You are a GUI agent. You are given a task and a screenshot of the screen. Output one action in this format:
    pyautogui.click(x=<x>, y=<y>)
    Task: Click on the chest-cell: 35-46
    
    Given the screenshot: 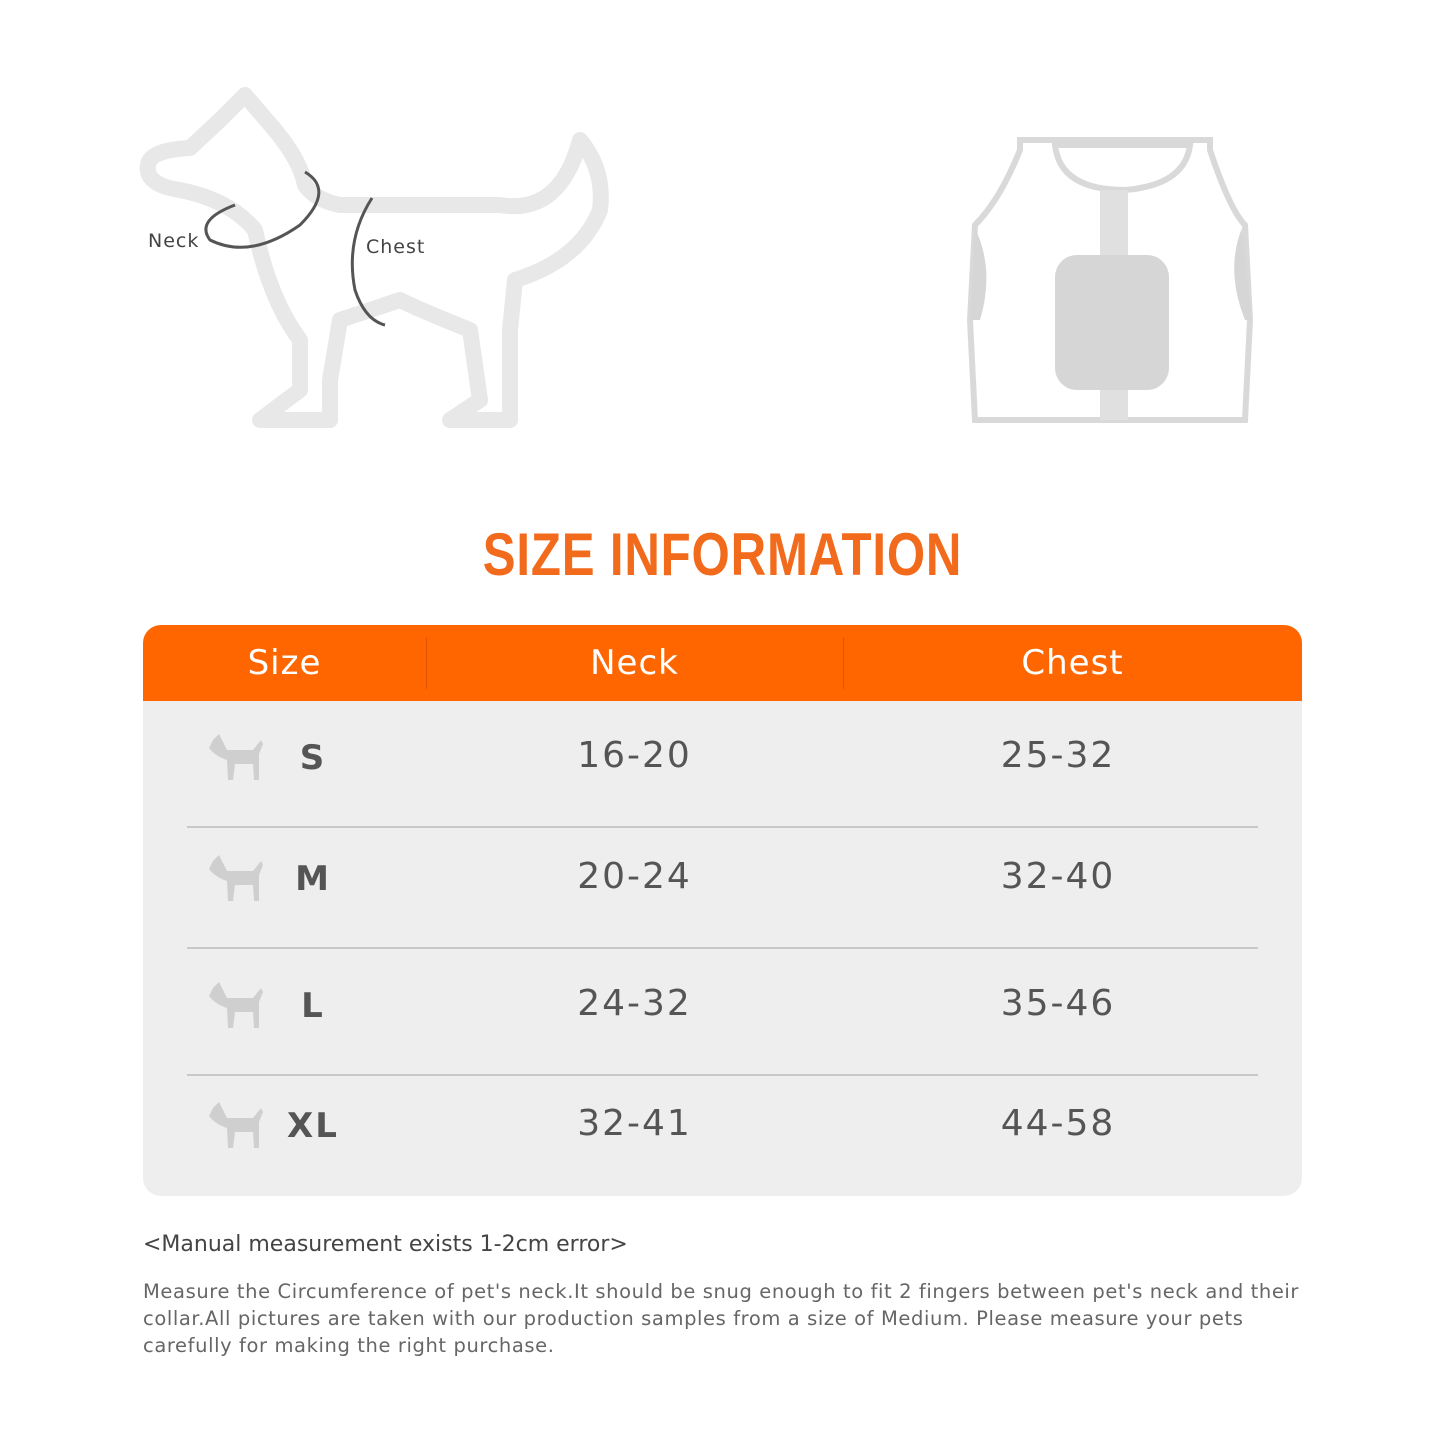 What is the action you would take?
    pyautogui.click(x=1058, y=1003)
    